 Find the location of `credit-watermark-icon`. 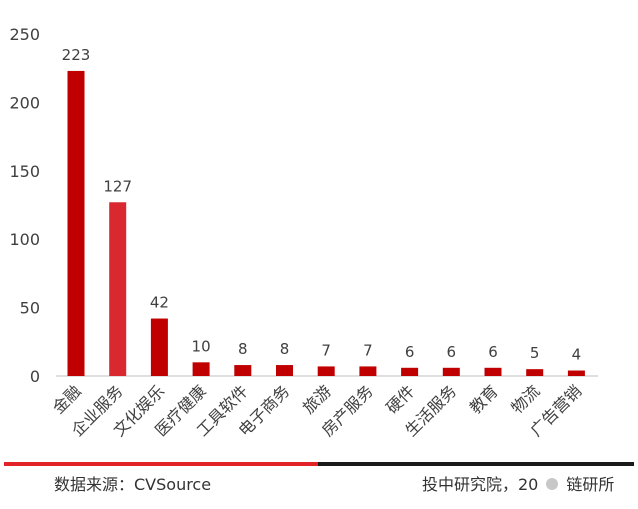

credit-watermark-icon is located at coordinates (552, 484).